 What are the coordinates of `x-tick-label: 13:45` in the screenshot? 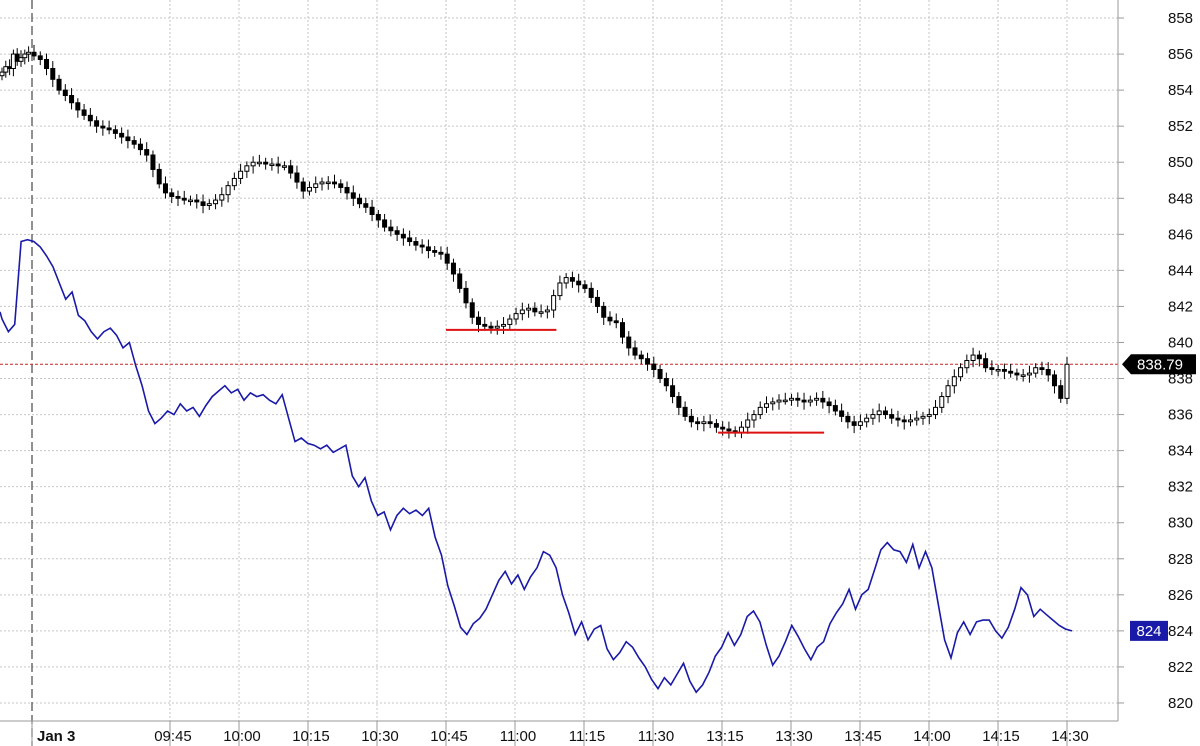 It's located at (863, 736).